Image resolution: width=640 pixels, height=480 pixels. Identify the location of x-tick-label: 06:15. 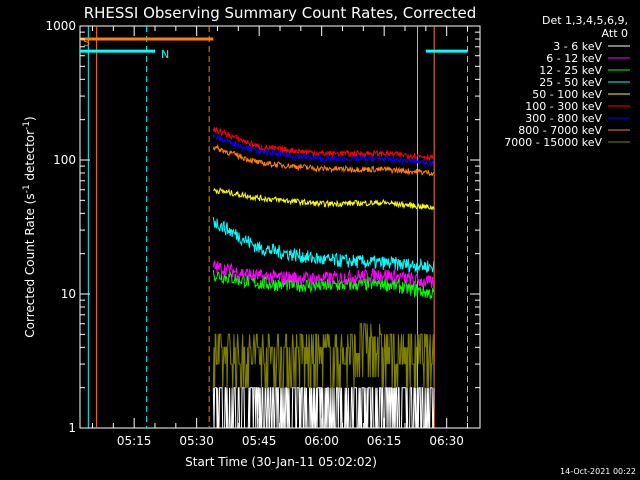
(384, 441).